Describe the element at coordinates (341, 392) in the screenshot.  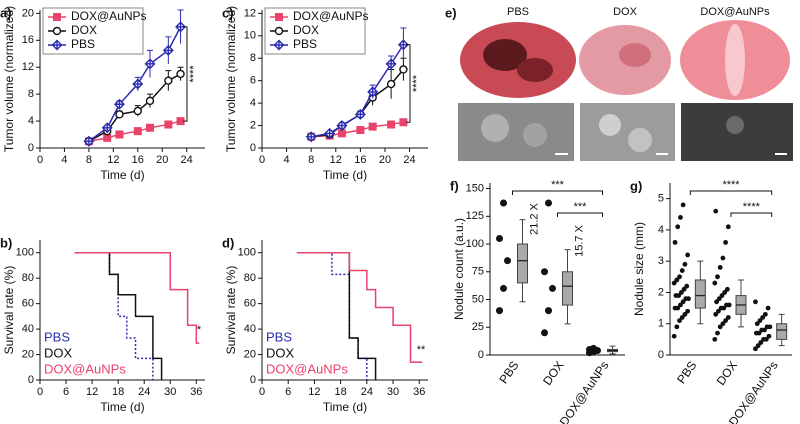
I see `x-tick-label: 18` at that location.